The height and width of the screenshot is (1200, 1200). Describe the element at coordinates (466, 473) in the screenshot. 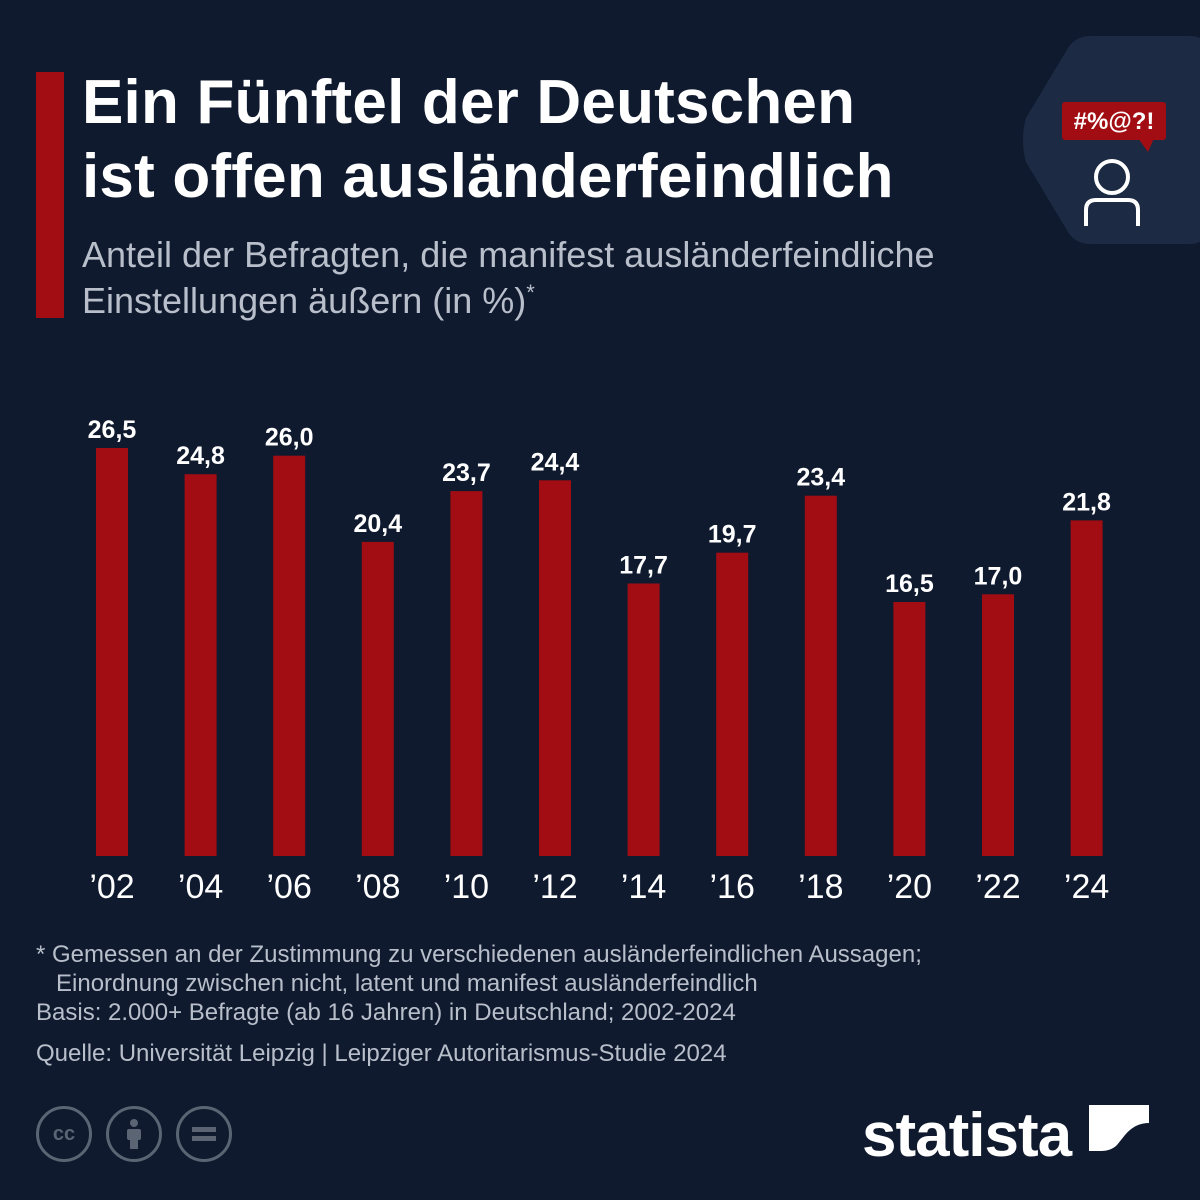

I see `data-label-4: 23,7` at that location.